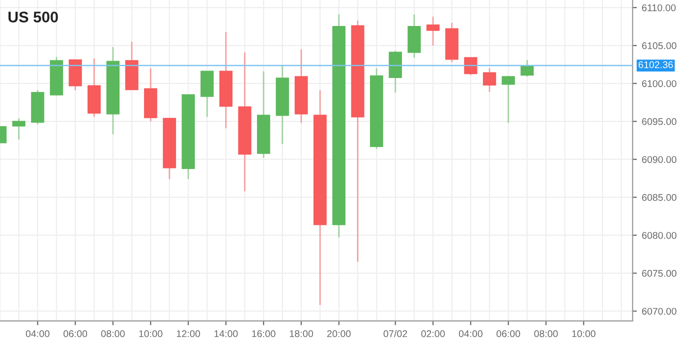 This screenshot has width=699, height=347. What do you see at coordinates (659, 273) in the screenshot?
I see `y-tick-label: 6075.00` at bounding box center [659, 273].